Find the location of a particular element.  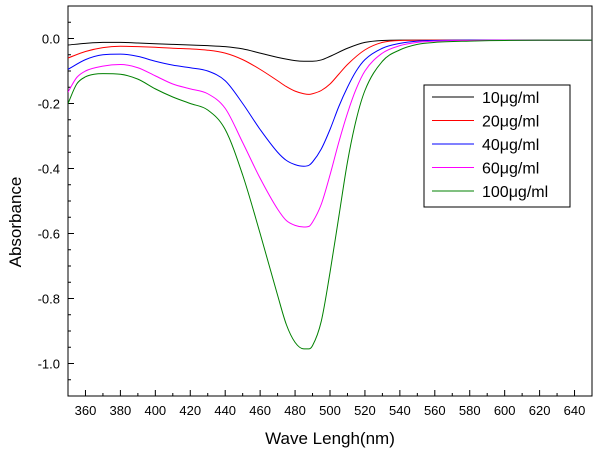

x-tick-label: 480 is located at coordinates (295, 410).